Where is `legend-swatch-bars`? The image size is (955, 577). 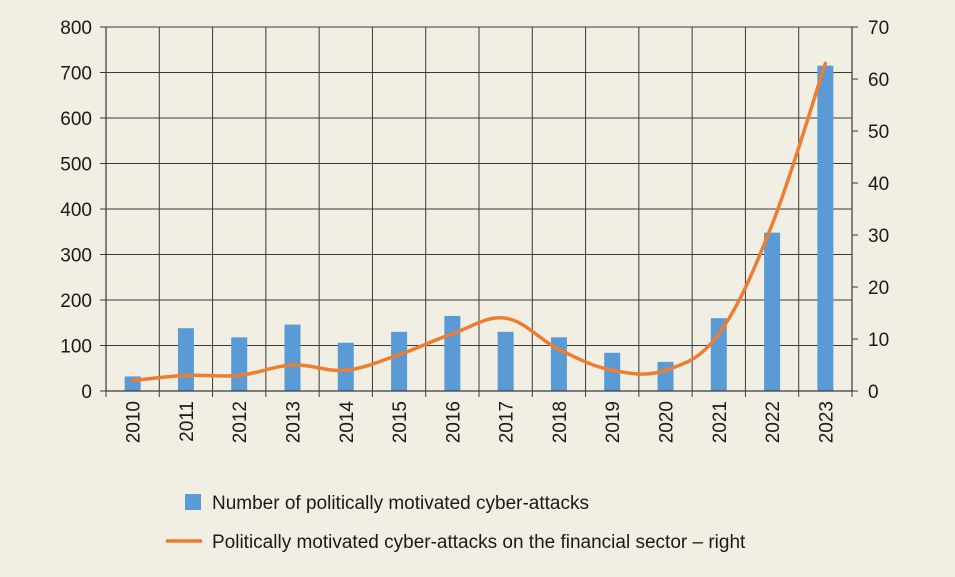 legend-swatch-bars is located at coordinates (193, 502).